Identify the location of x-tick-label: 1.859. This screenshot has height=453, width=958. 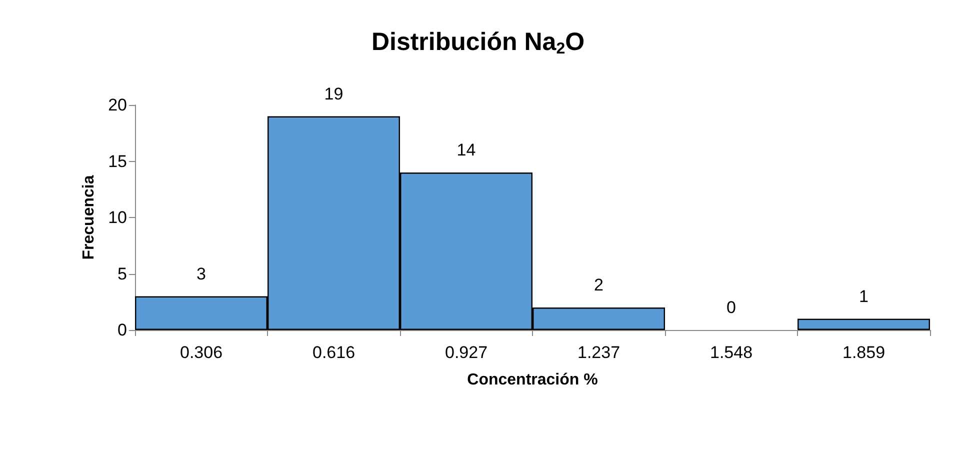
(864, 352).